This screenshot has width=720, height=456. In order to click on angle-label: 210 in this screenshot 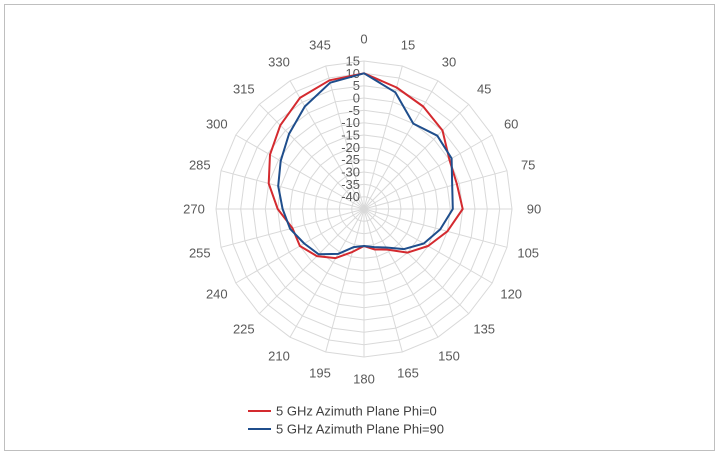, I will do `click(279, 356)`.